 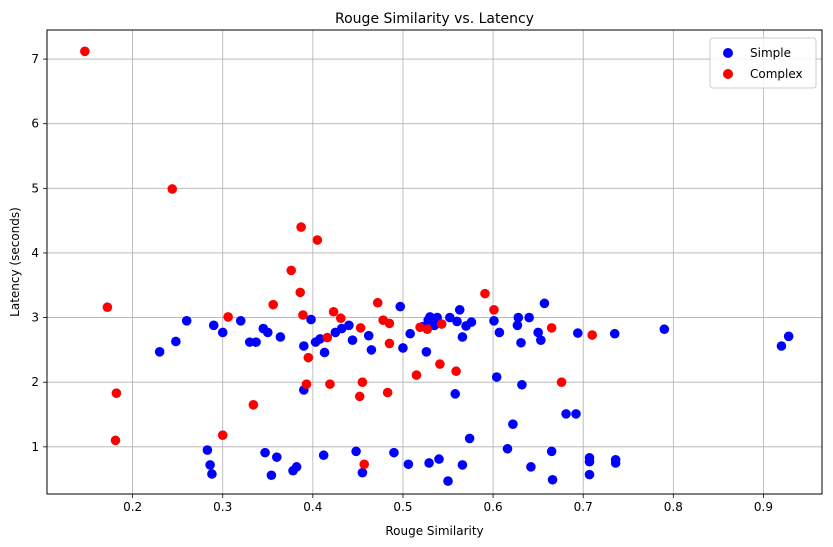 What do you see at coordinates (35, 253) in the screenshot?
I see `y-tick-label: 4` at bounding box center [35, 253].